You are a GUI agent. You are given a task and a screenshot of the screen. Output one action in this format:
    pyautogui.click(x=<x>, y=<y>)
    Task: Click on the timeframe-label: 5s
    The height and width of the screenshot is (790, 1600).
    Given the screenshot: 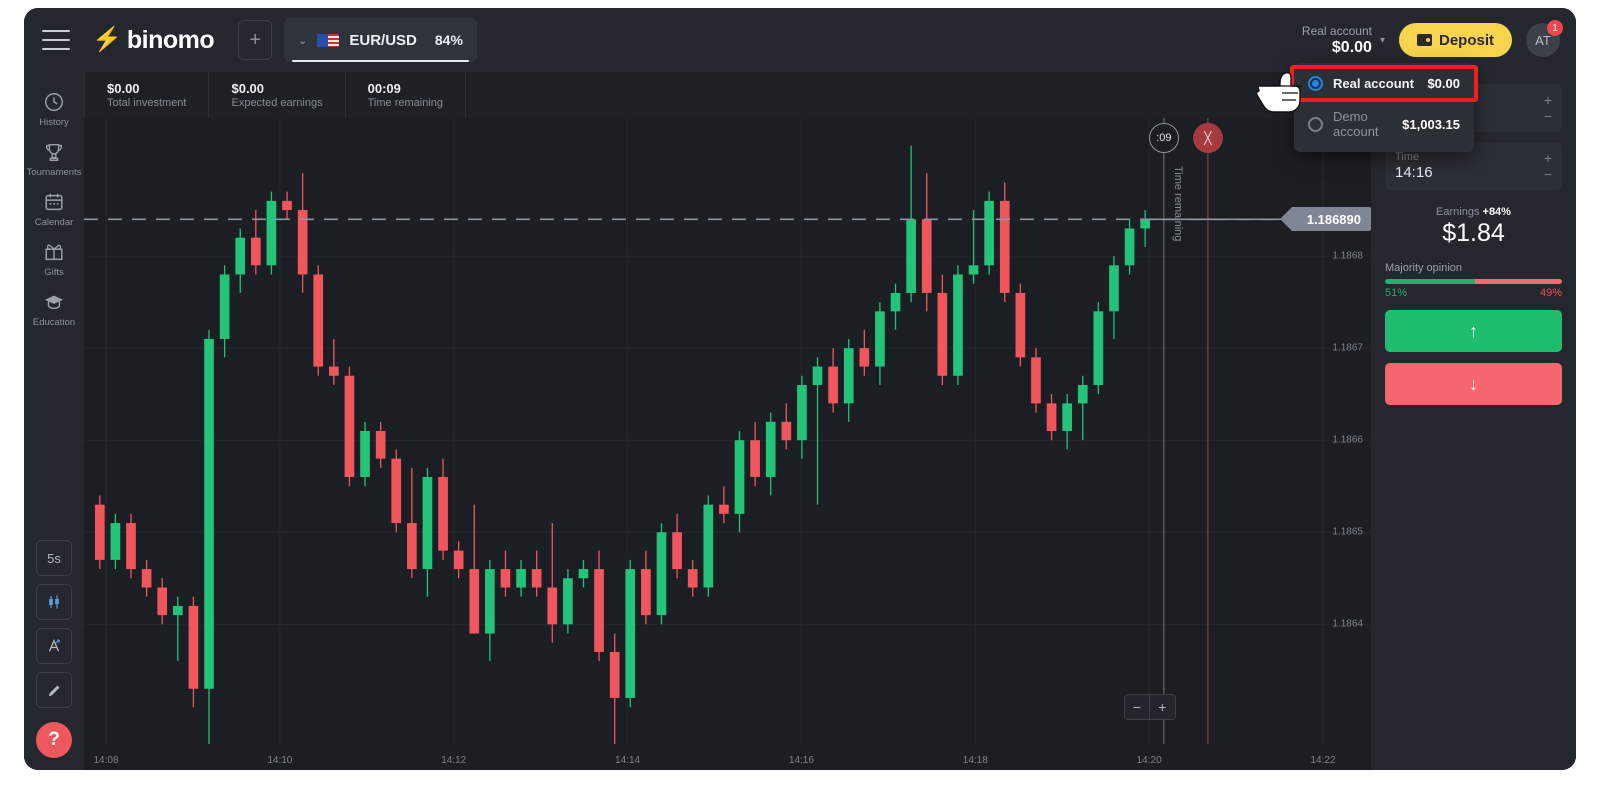 What is the action you would take?
    pyautogui.click(x=54, y=558)
    